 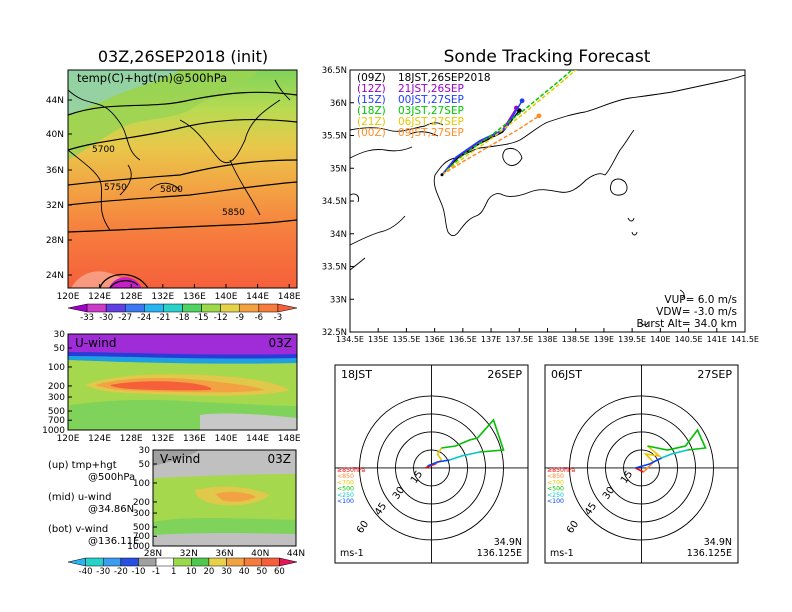 What do you see at coordinates (209, 572) in the screenshot?
I see `colorbar-tick-label: 20` at bounding box center [209, 572].